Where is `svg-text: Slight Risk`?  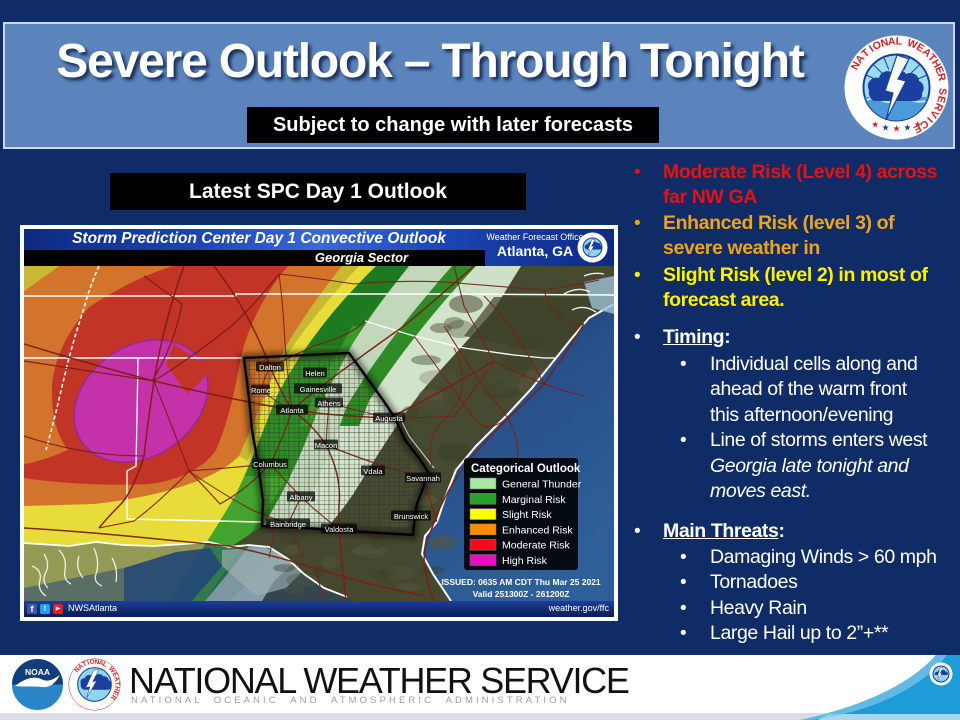
svg-text: Slight Risk is located at coordinates (527, 515).